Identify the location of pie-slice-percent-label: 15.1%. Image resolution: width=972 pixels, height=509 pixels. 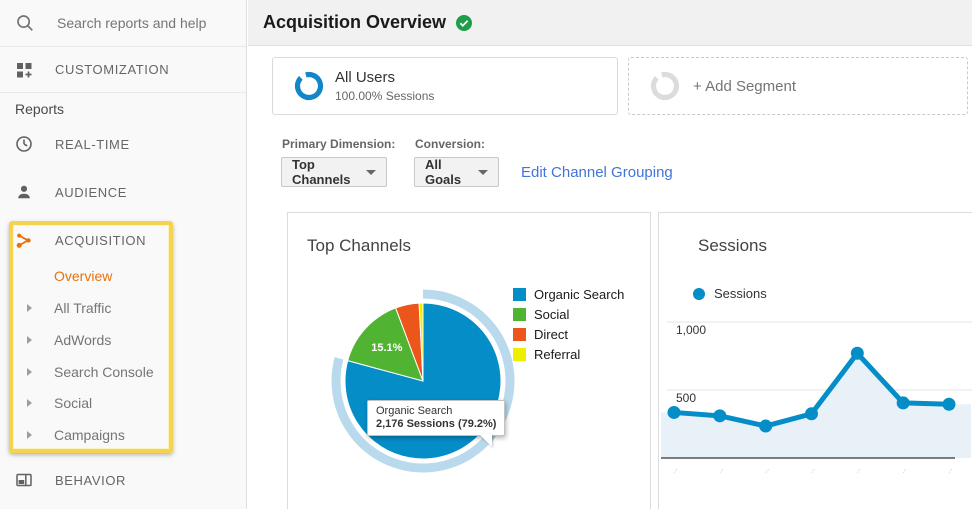
(387, 348).